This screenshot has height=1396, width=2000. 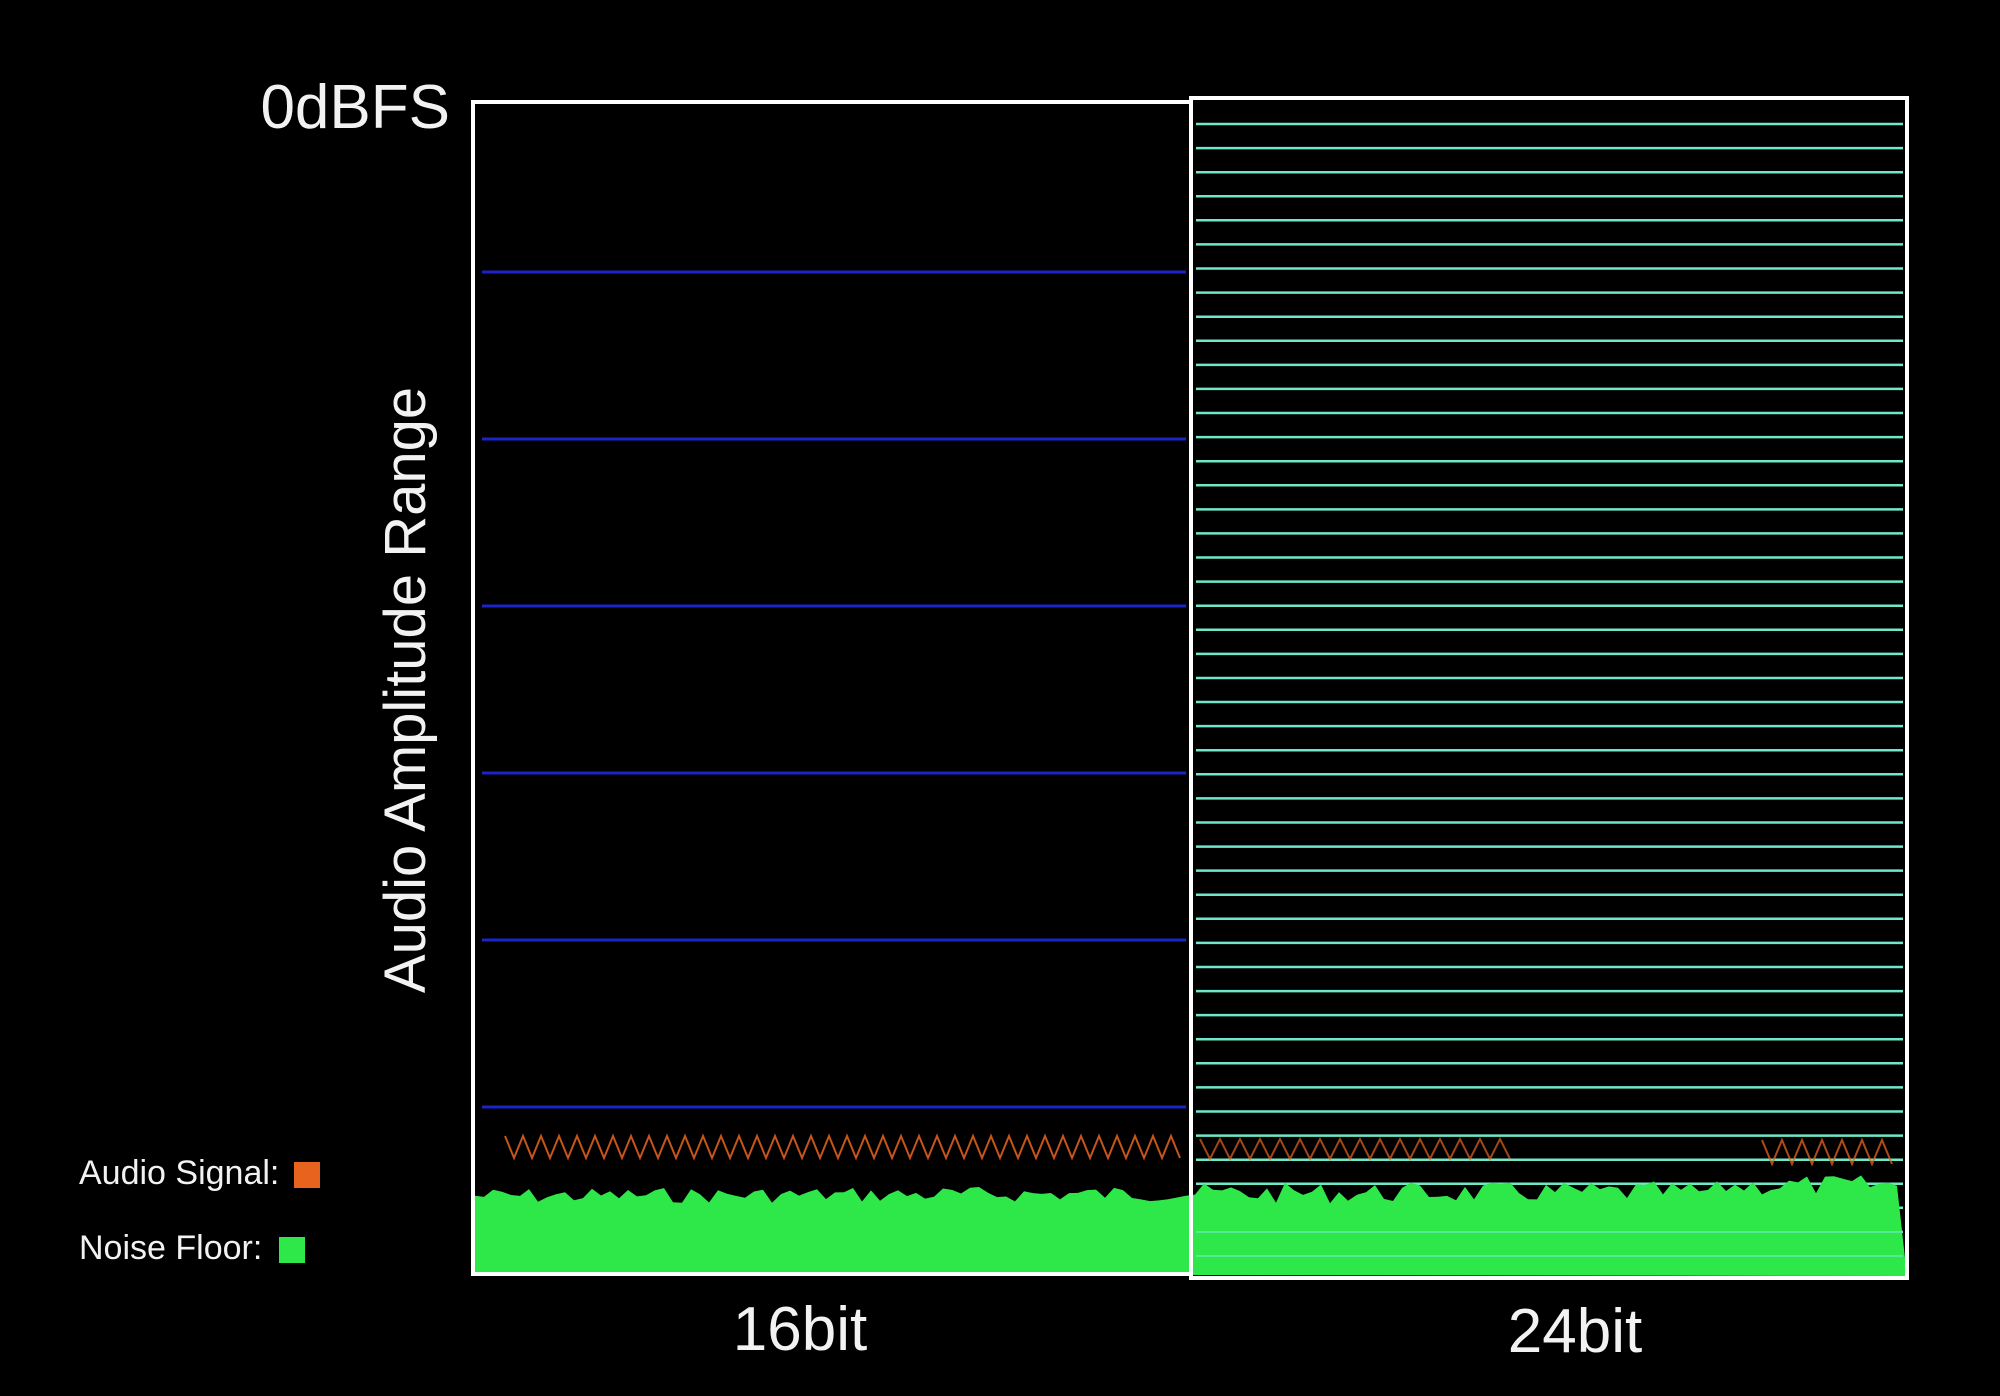 I want to click on green-square-icon, so click(x=292, y=1250).